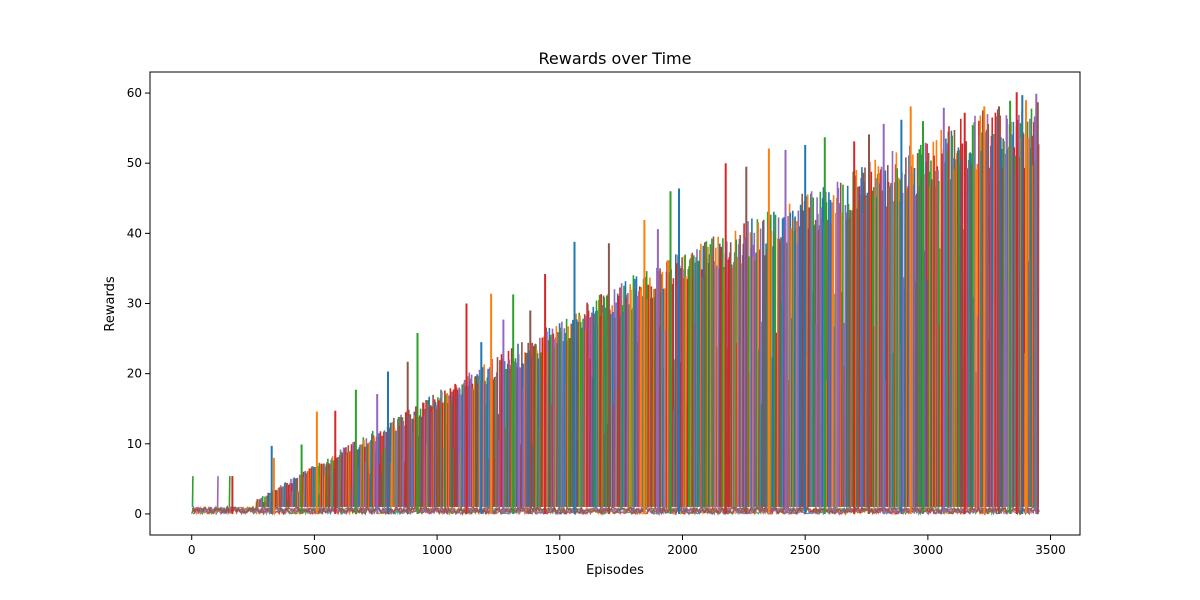  I want to click on x-axis-label: Episodes, so click(615, 570).